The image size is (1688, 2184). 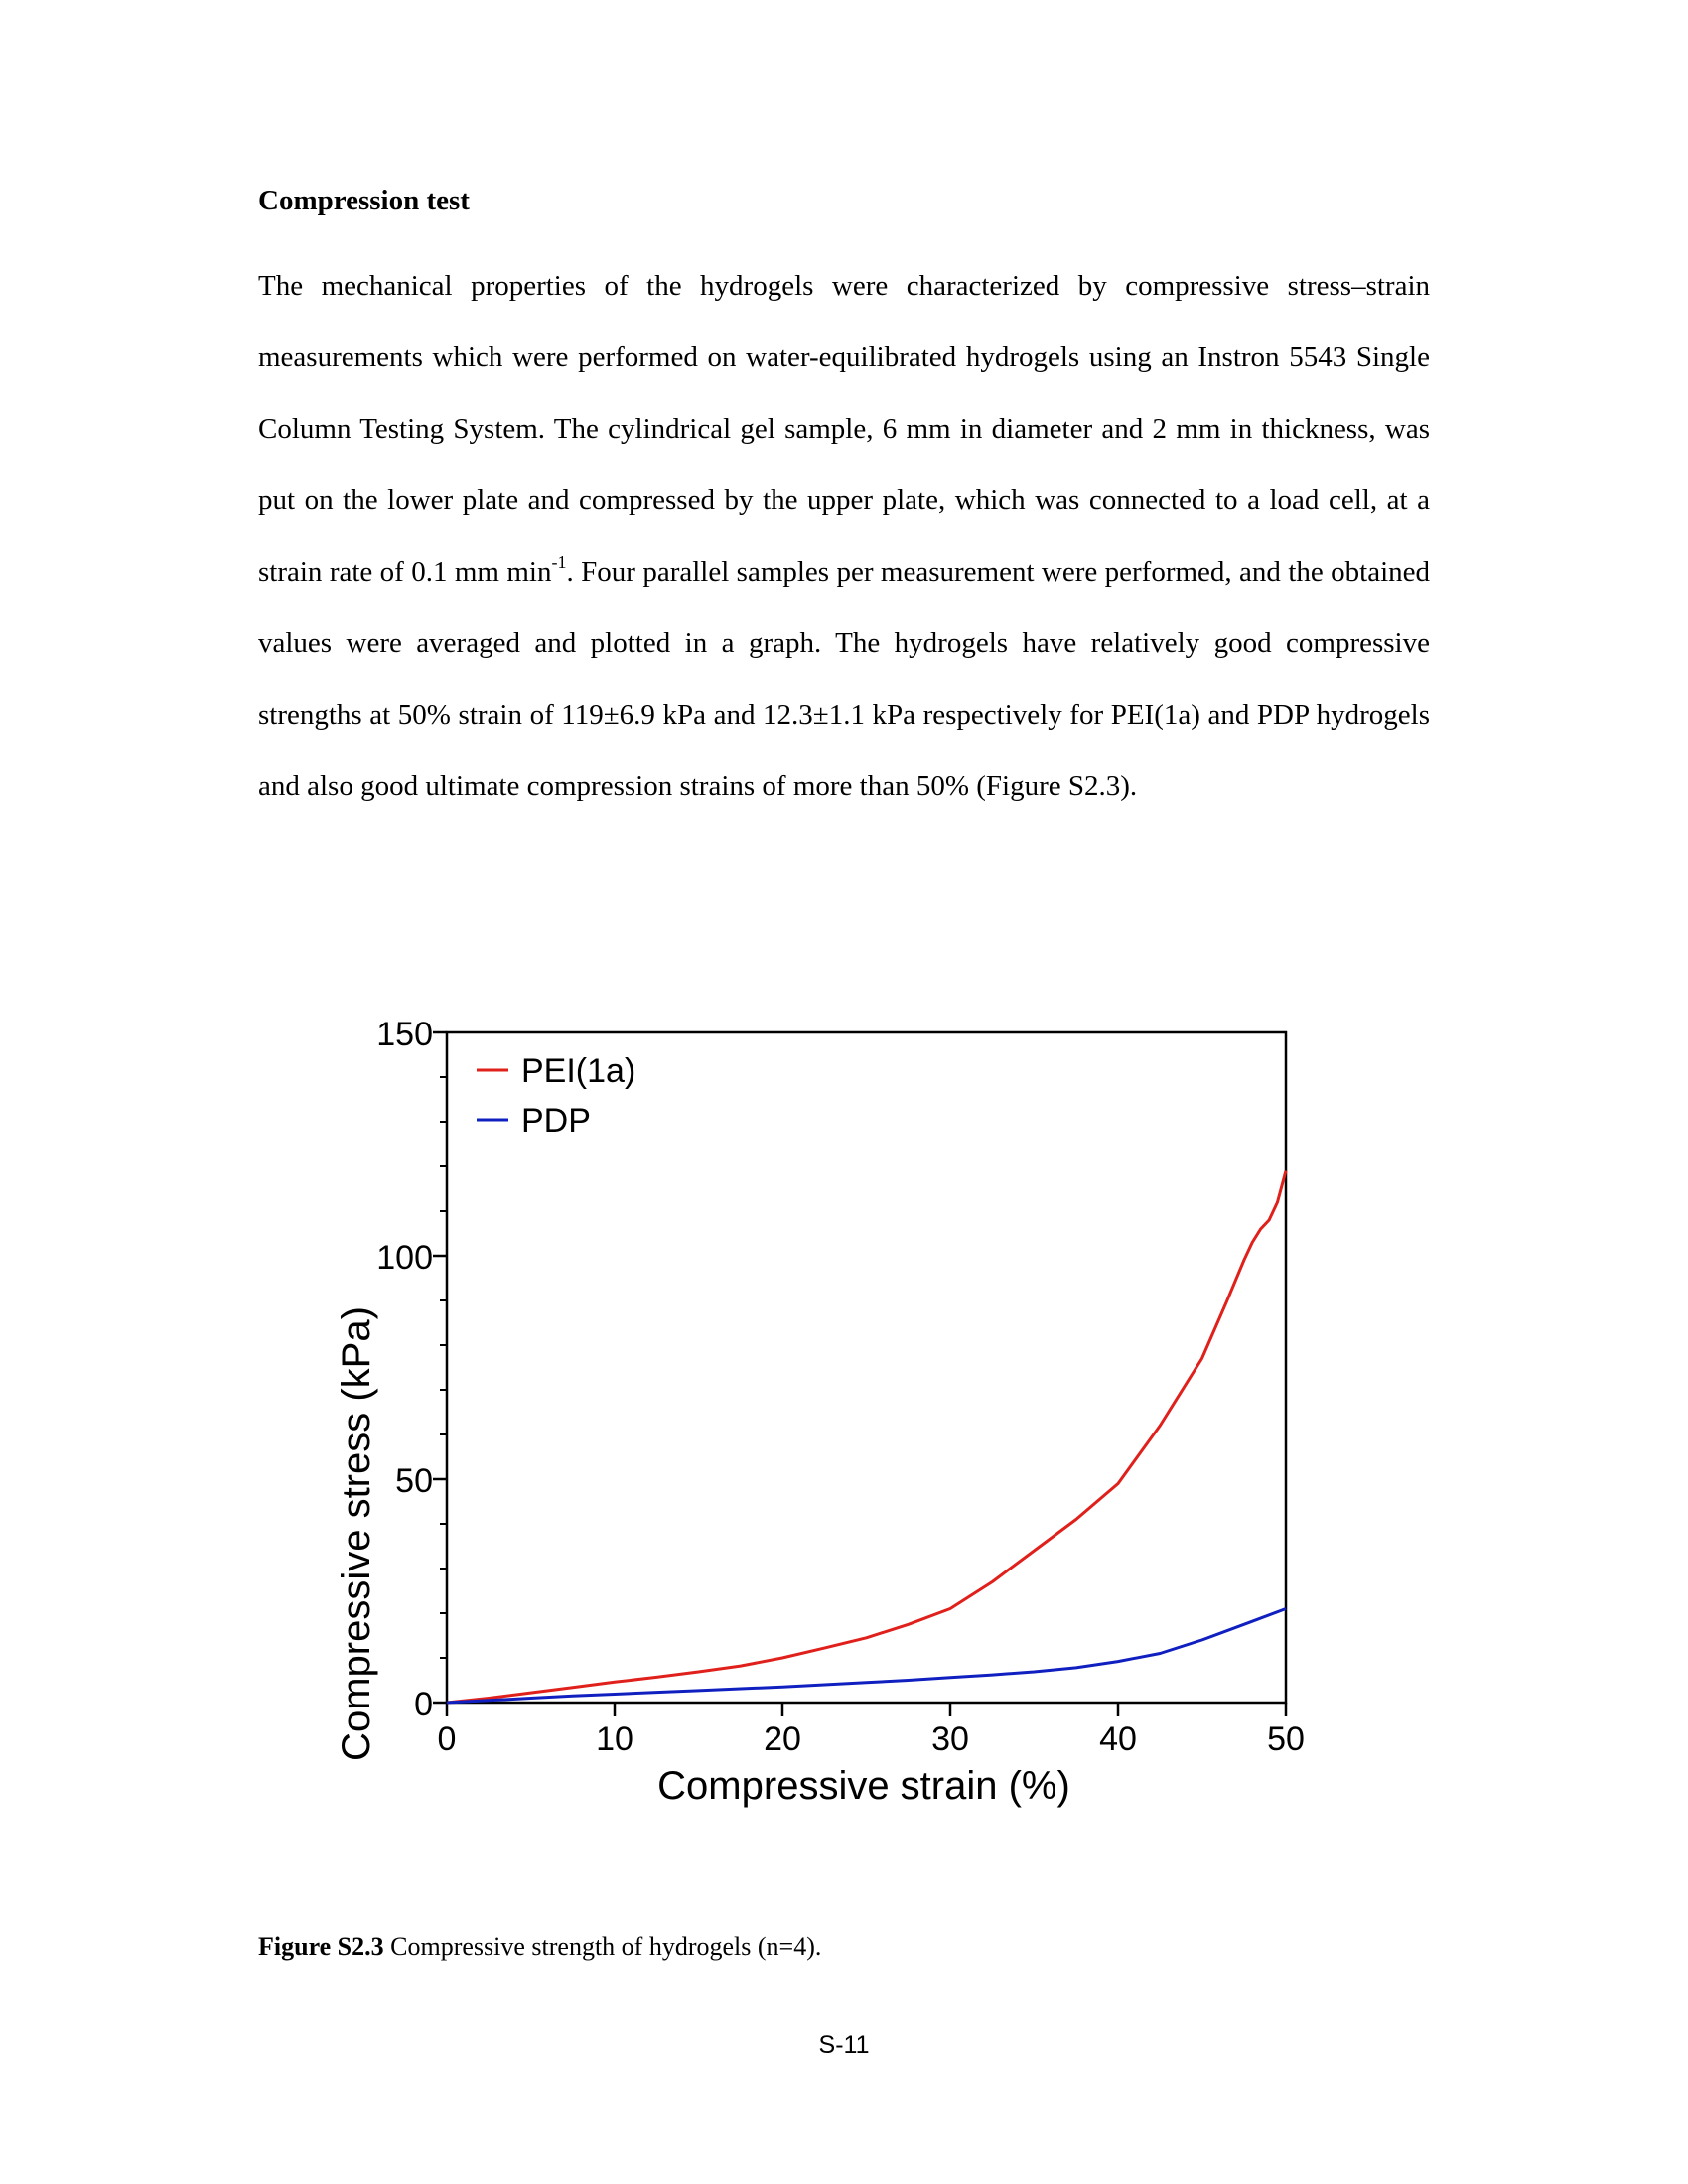 I want to click on y-axis-label: Compressive stress (kPa), so click(x=356, y=1533).